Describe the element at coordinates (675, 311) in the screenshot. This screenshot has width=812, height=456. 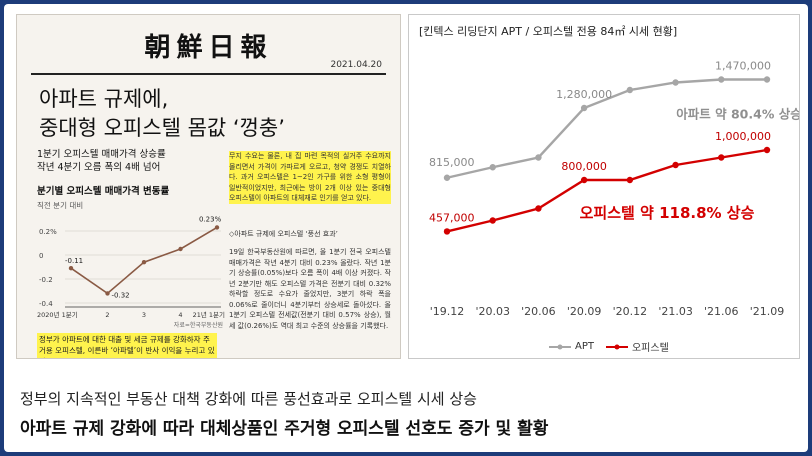
I see `x-tick-label: '21.03` at that location.